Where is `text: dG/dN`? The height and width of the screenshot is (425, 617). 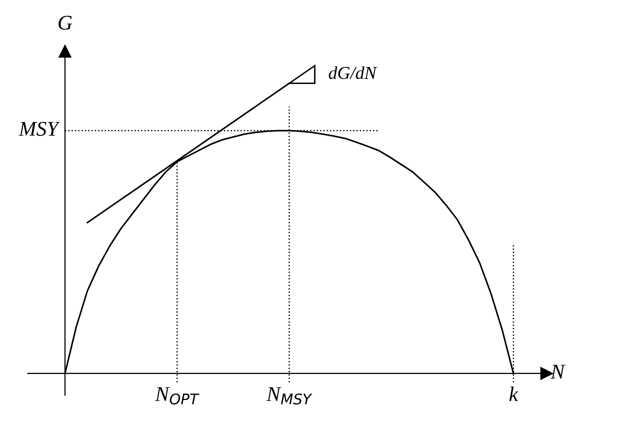 text: dG/dN is located at coordinates (353, 73).